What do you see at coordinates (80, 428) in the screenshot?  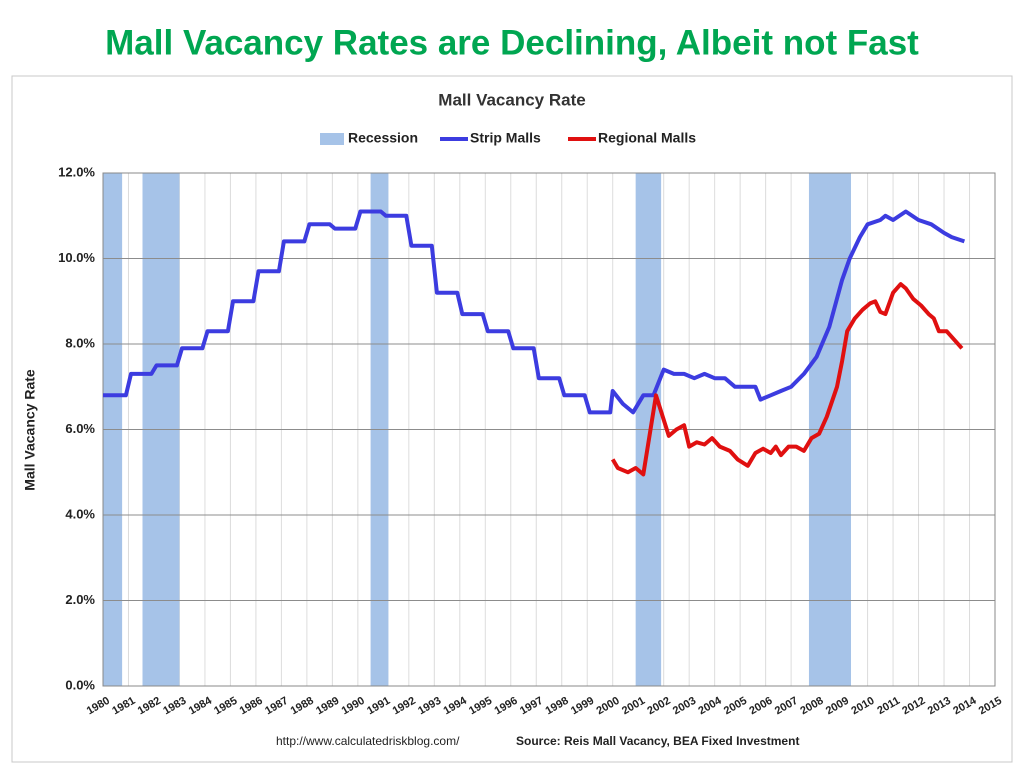 I see `y-tick-label: 6.0%` at bounding box center [80, 428].